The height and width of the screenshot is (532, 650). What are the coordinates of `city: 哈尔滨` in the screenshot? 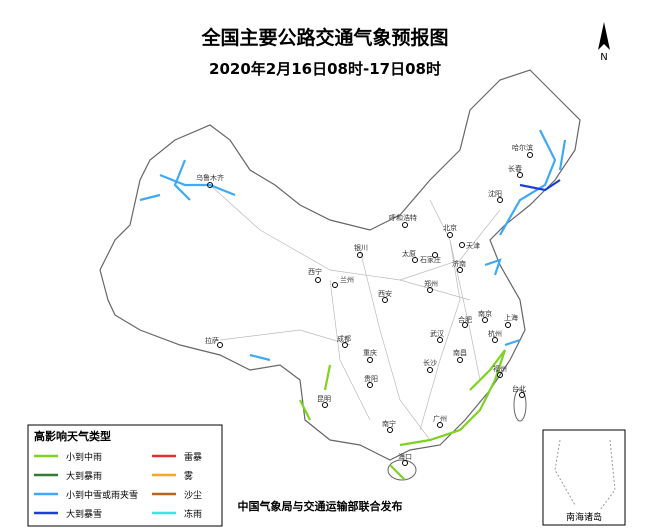 It's located at (522, 150).